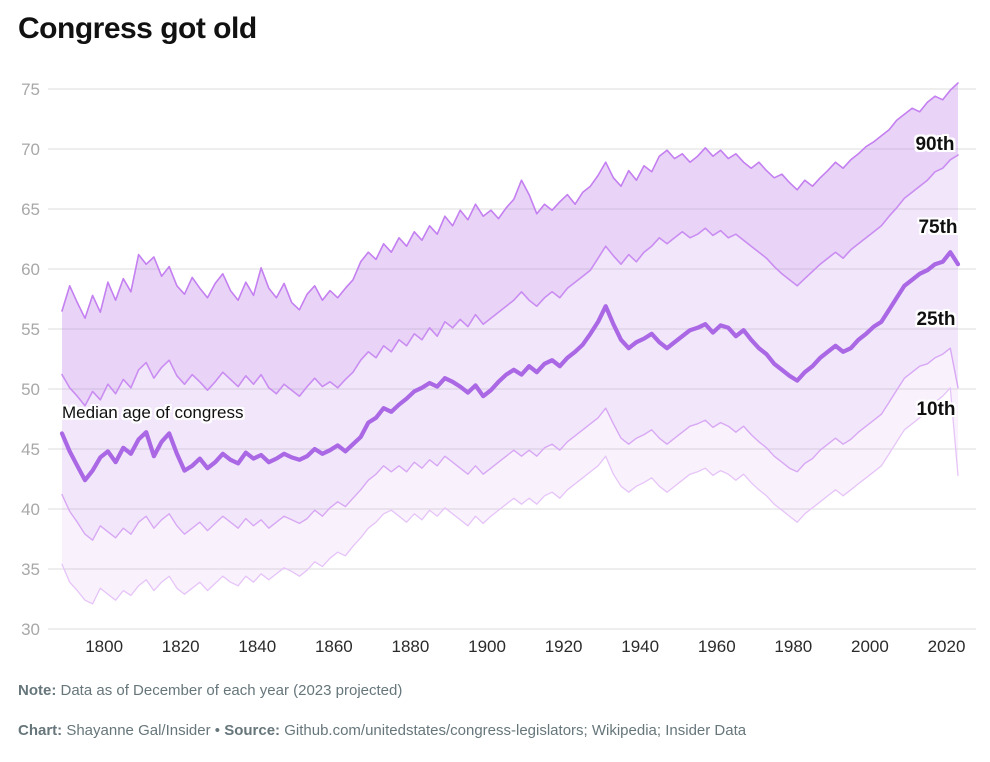 The height and width of the screenshot is (762, 990). Describe the element at coordinates (153, 412) in the screenshot. I see `median-series-label: Median age of congress` at that location.